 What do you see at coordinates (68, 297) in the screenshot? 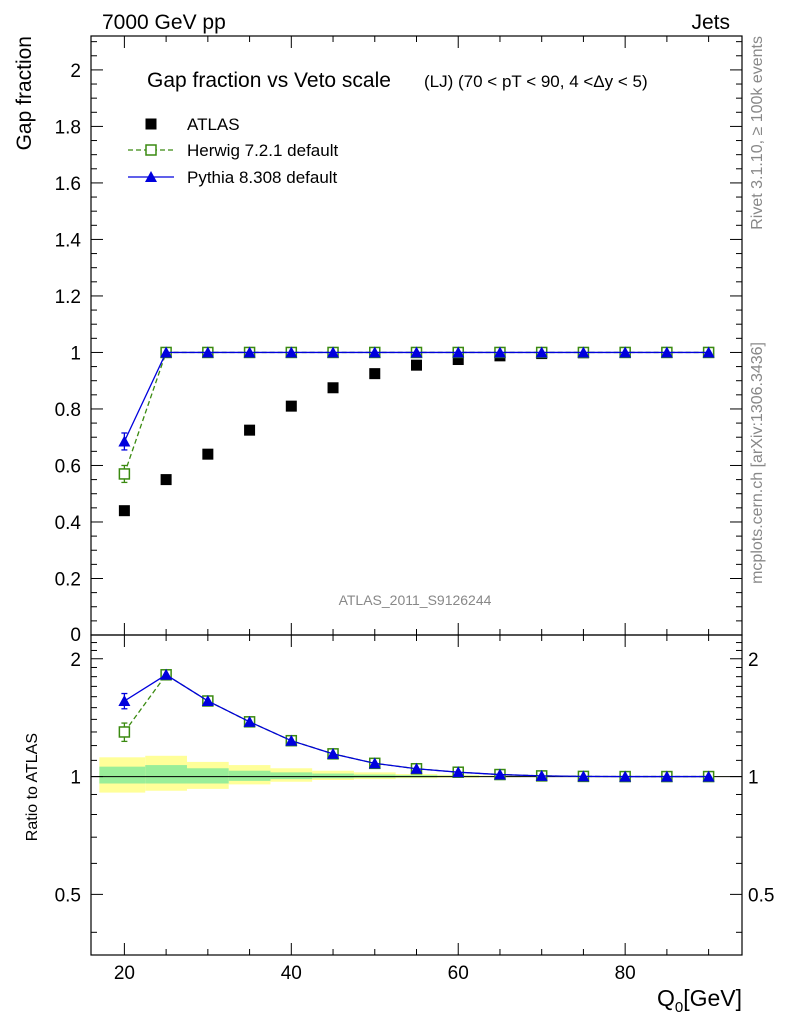
I see `main-y-tick-label: 1.2` at bounding box center [68, 297].